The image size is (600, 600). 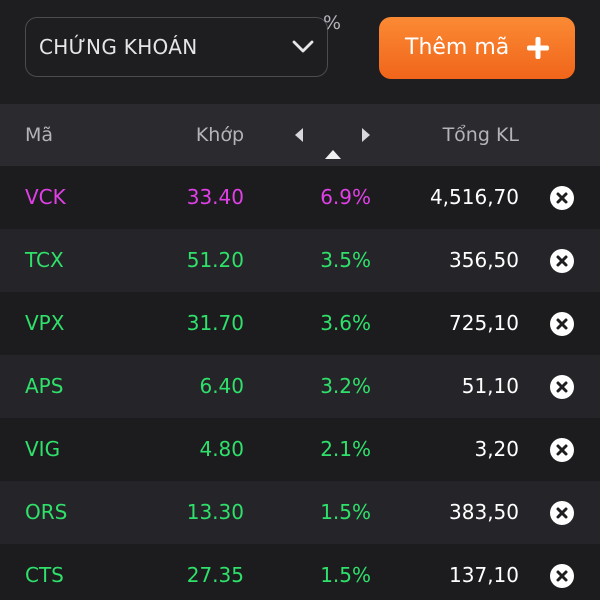 What do you see at coordinates (300, 323) in the screenshot?
I see `table-row: VPX 31.70 3.6% 725,10` at bounding box center [300, 323].